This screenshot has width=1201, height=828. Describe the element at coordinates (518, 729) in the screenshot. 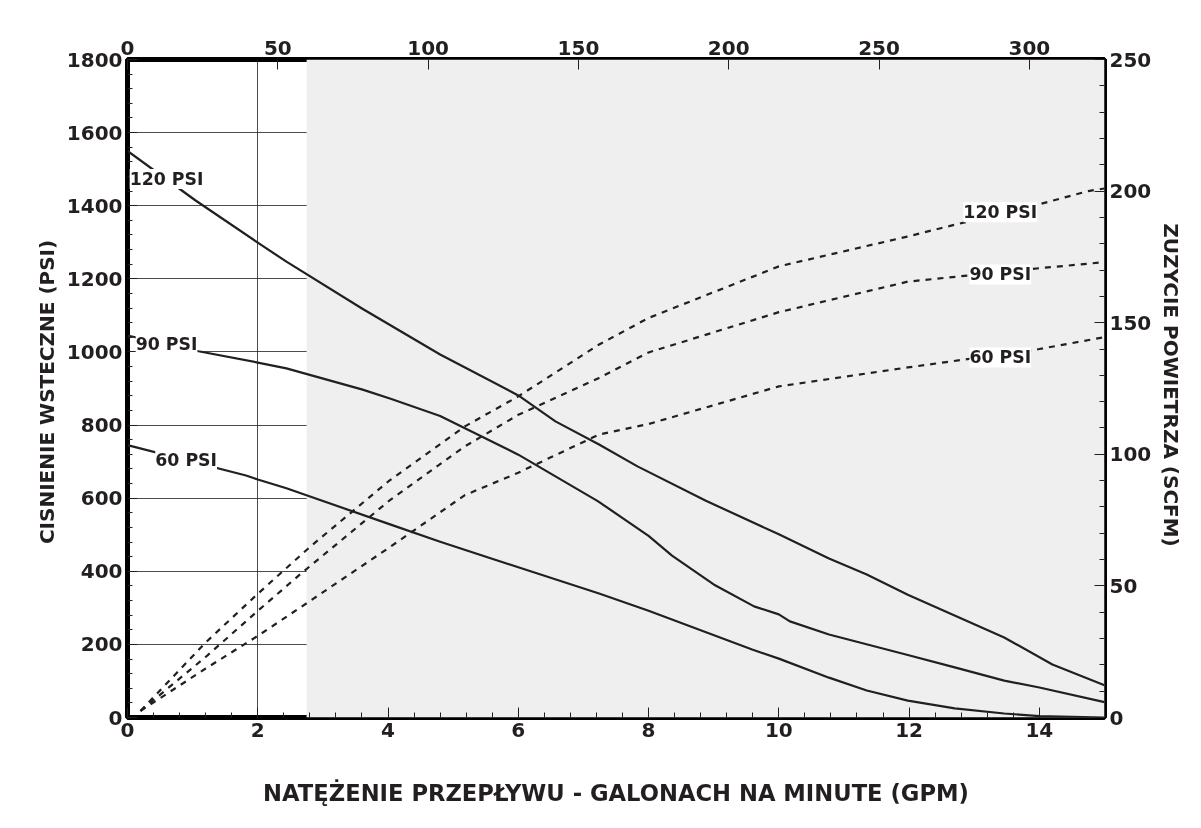

I see `x-tick-label: 6` at that location.